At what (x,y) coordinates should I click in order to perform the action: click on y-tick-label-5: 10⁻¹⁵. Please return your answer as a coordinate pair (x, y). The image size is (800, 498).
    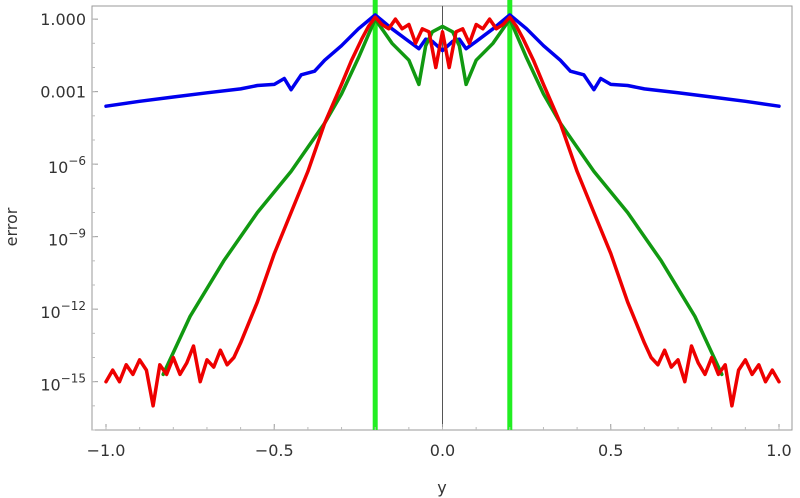
    Looking at the image, I should click on (63, 383).